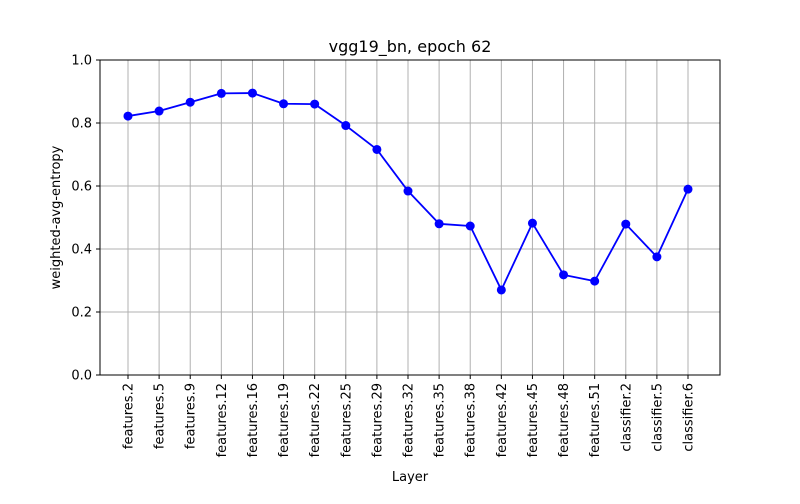 This screenshot has width=800, height=504. I want to click on x-tick-label: features.51, so click(595, 420).